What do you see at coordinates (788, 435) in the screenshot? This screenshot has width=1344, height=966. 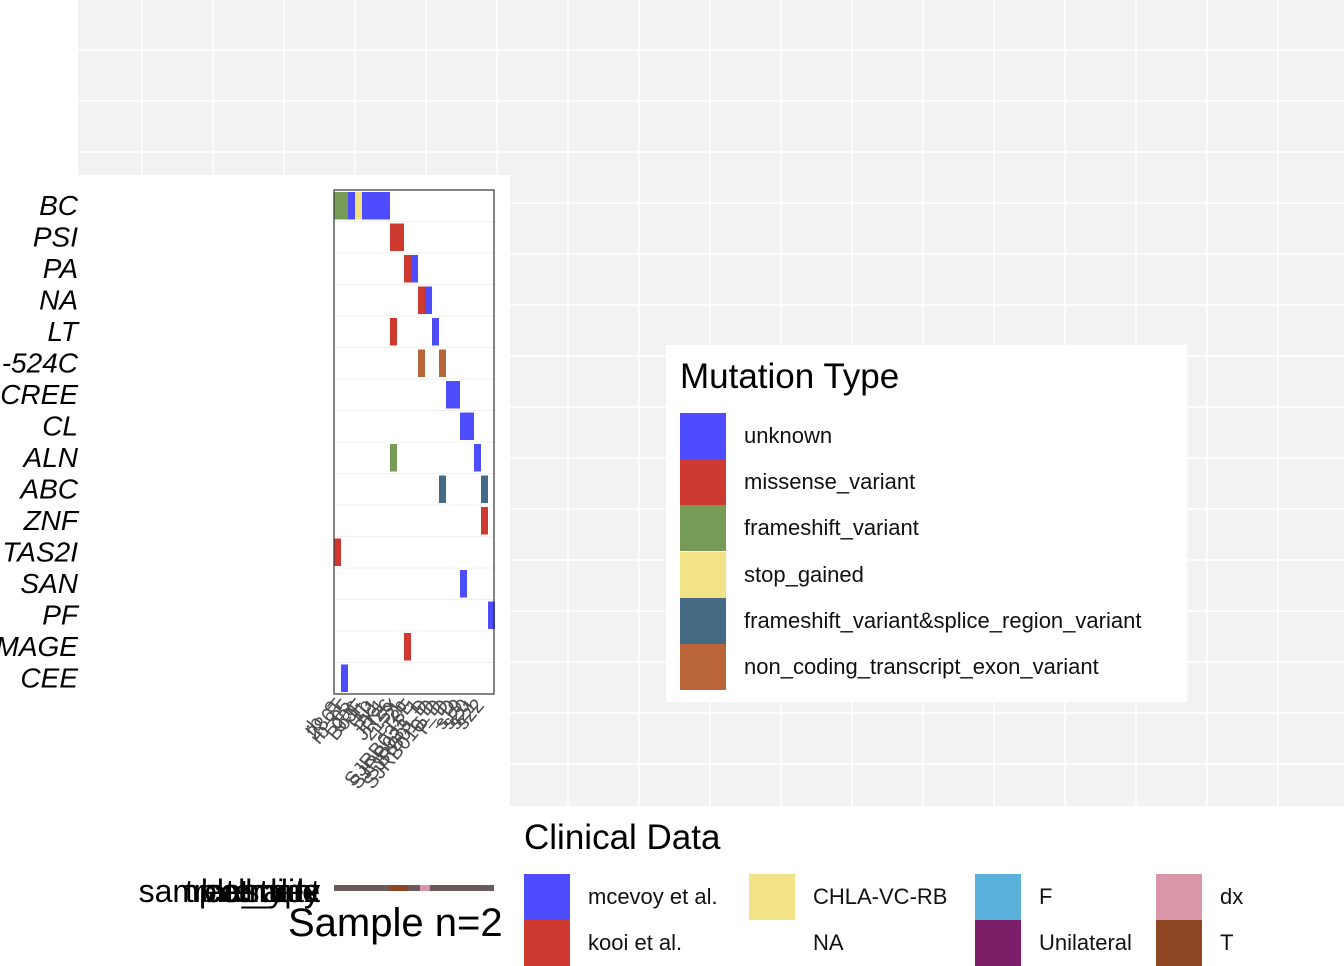 I see `legend-label: unknown` at bounding box center [788, 435].